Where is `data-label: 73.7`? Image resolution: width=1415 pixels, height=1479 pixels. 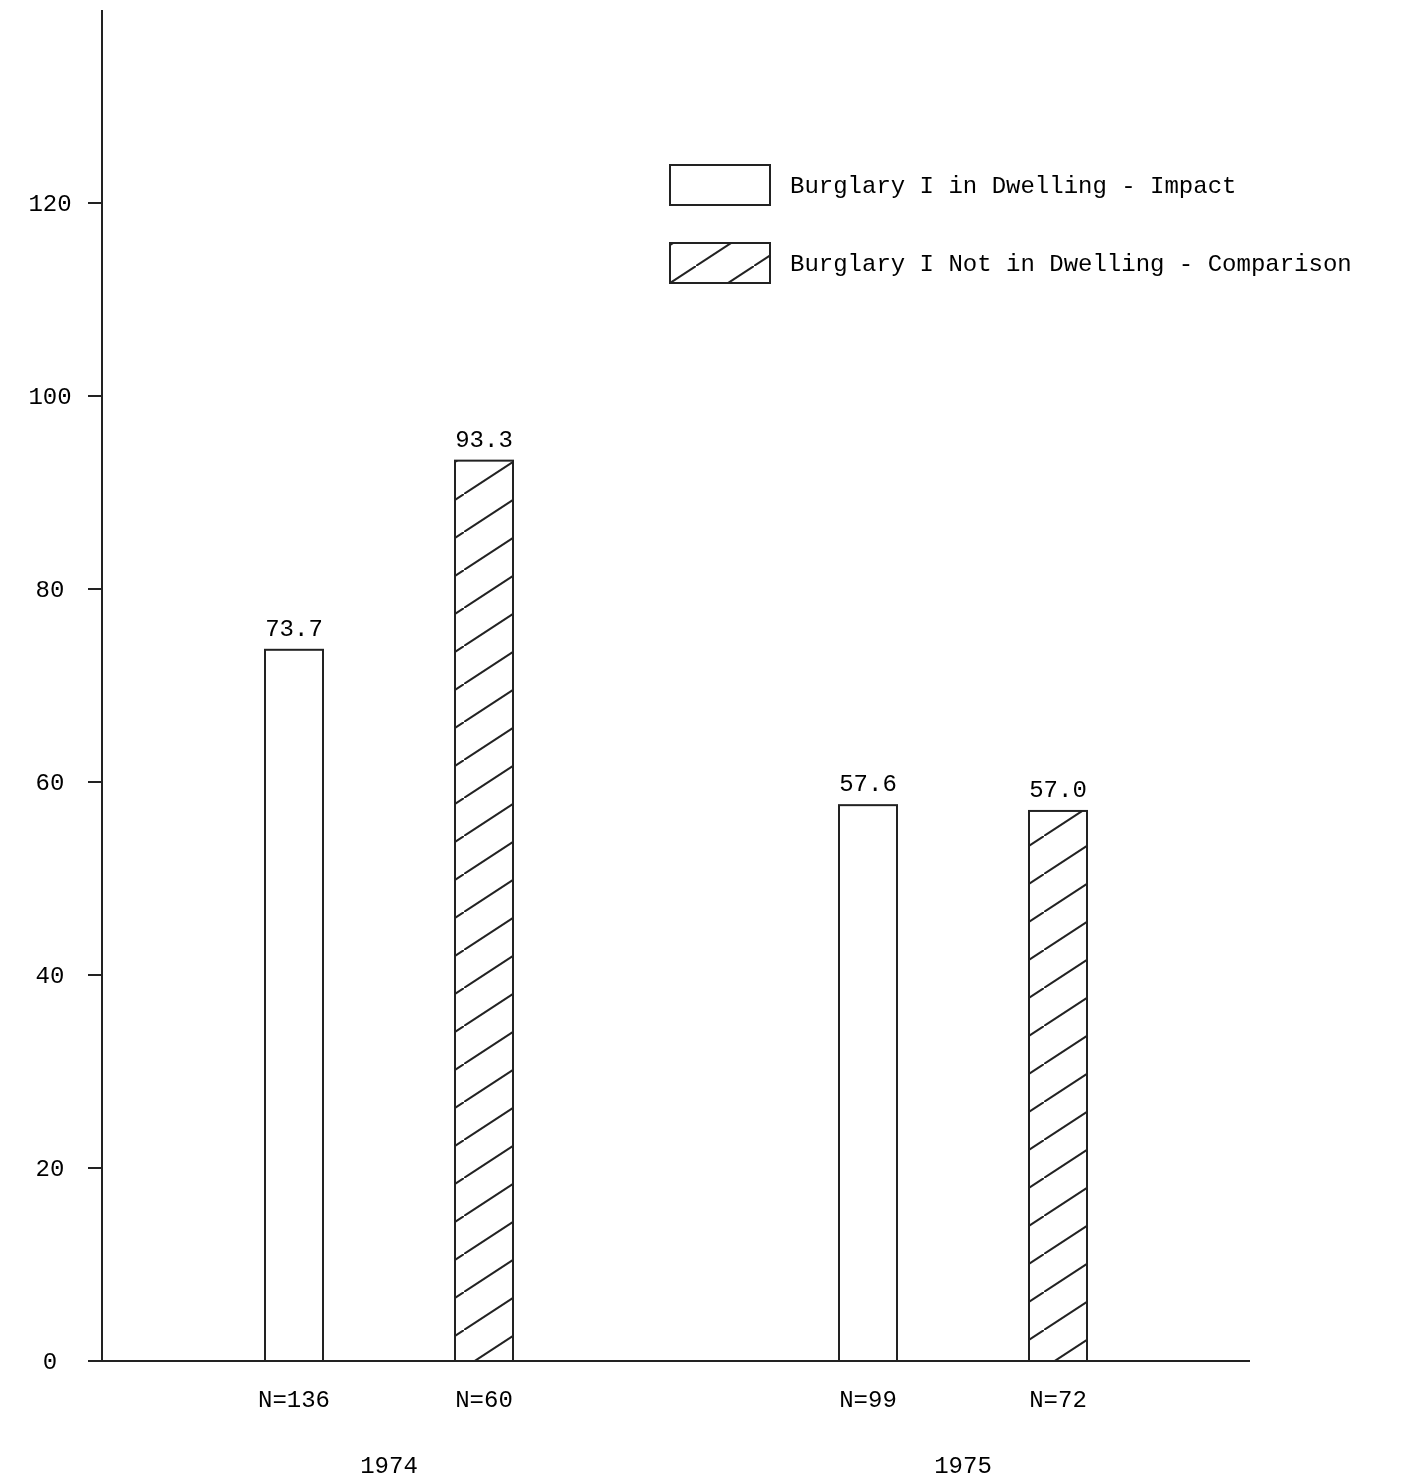
data-label: 73.7 is located at coordinates (294, 629).